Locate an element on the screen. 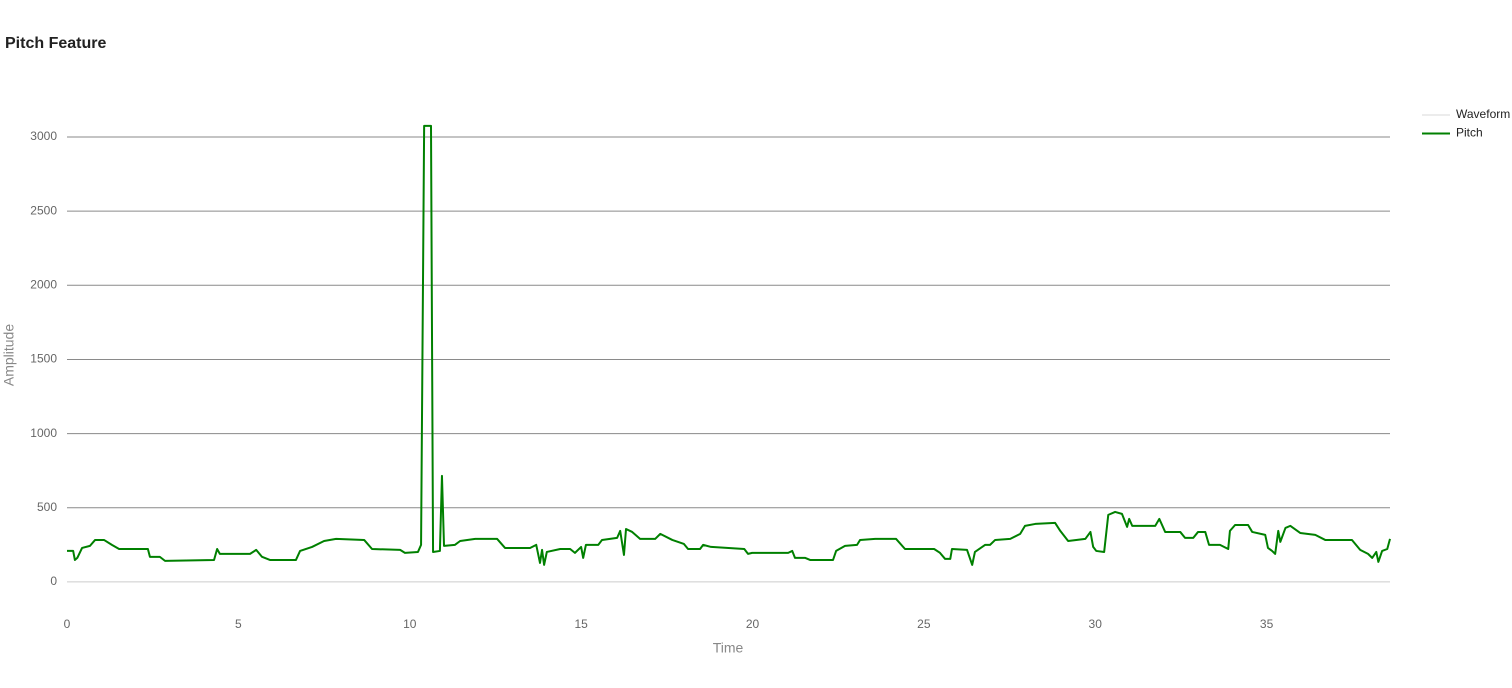  x-tick-label: 15 is located at coordinates (581, 624).